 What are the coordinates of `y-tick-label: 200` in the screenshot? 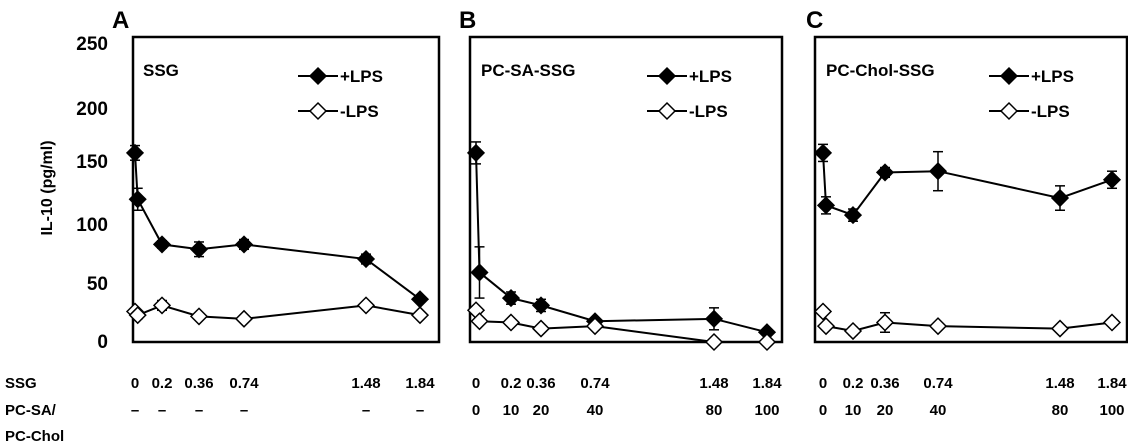 It's located at (92, 109).